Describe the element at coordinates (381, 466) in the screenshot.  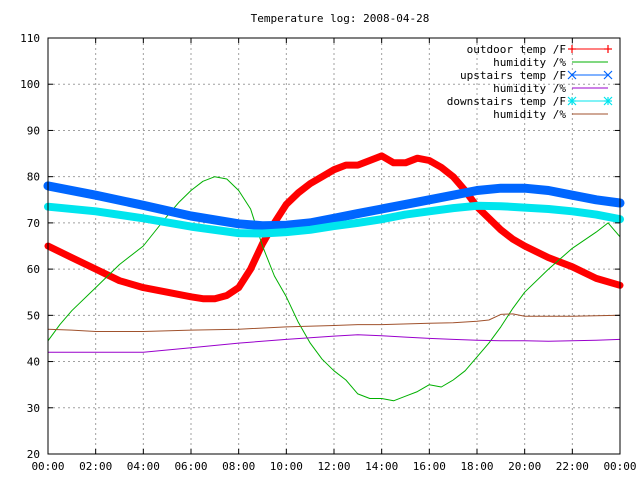
I see `x-tick-label: 14:00` at that location.